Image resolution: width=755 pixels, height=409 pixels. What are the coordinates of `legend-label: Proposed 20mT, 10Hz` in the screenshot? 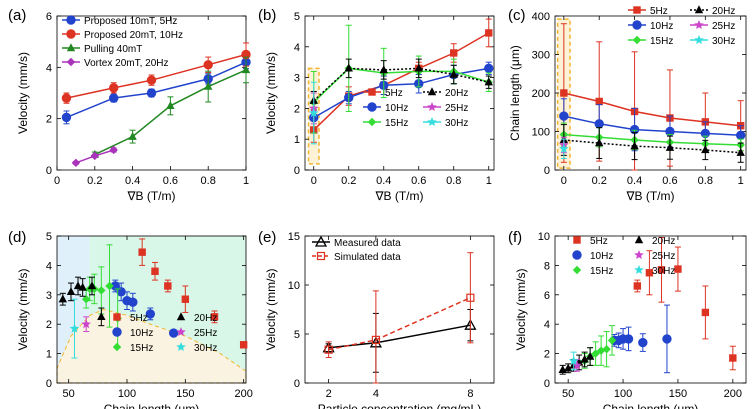 It's located at (133, 35).